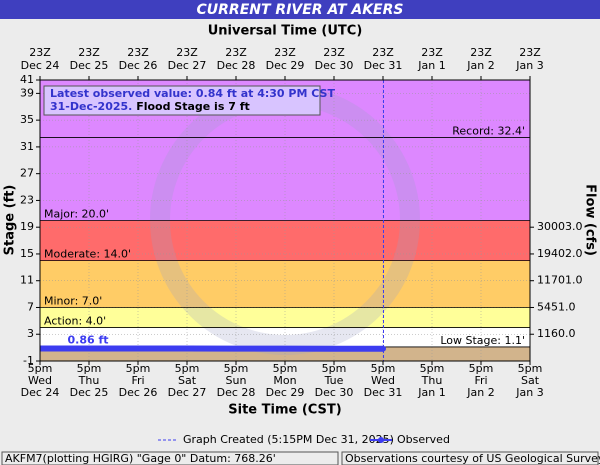 The image size is (600, 465). Describe the element at coordinates (73, 300) in the screenshot. I see `threshold-label: Minor: 7.0'` at that location.